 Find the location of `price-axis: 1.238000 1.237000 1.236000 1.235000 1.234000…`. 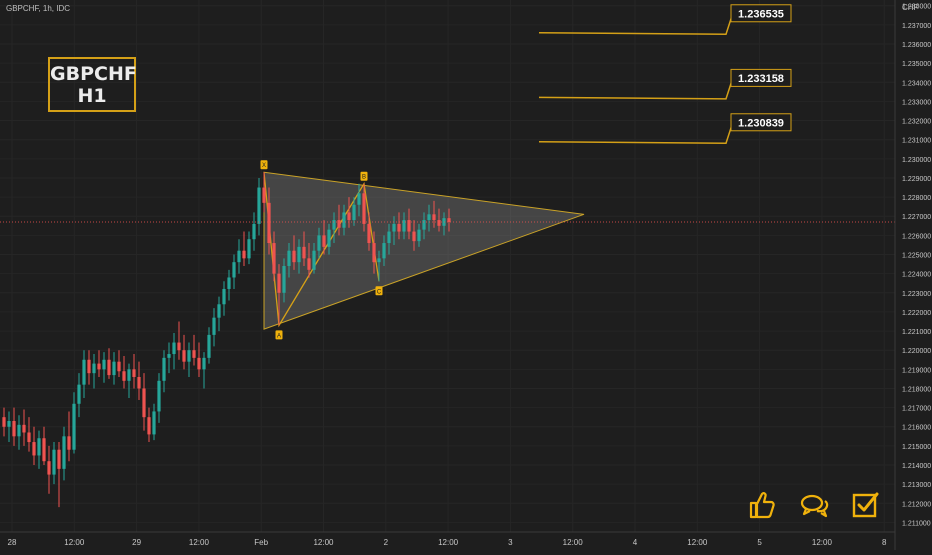

price-axis: 1.238000 1.237000 1.236000 1.235000 1.234000… is located at coordinates (913, 275).